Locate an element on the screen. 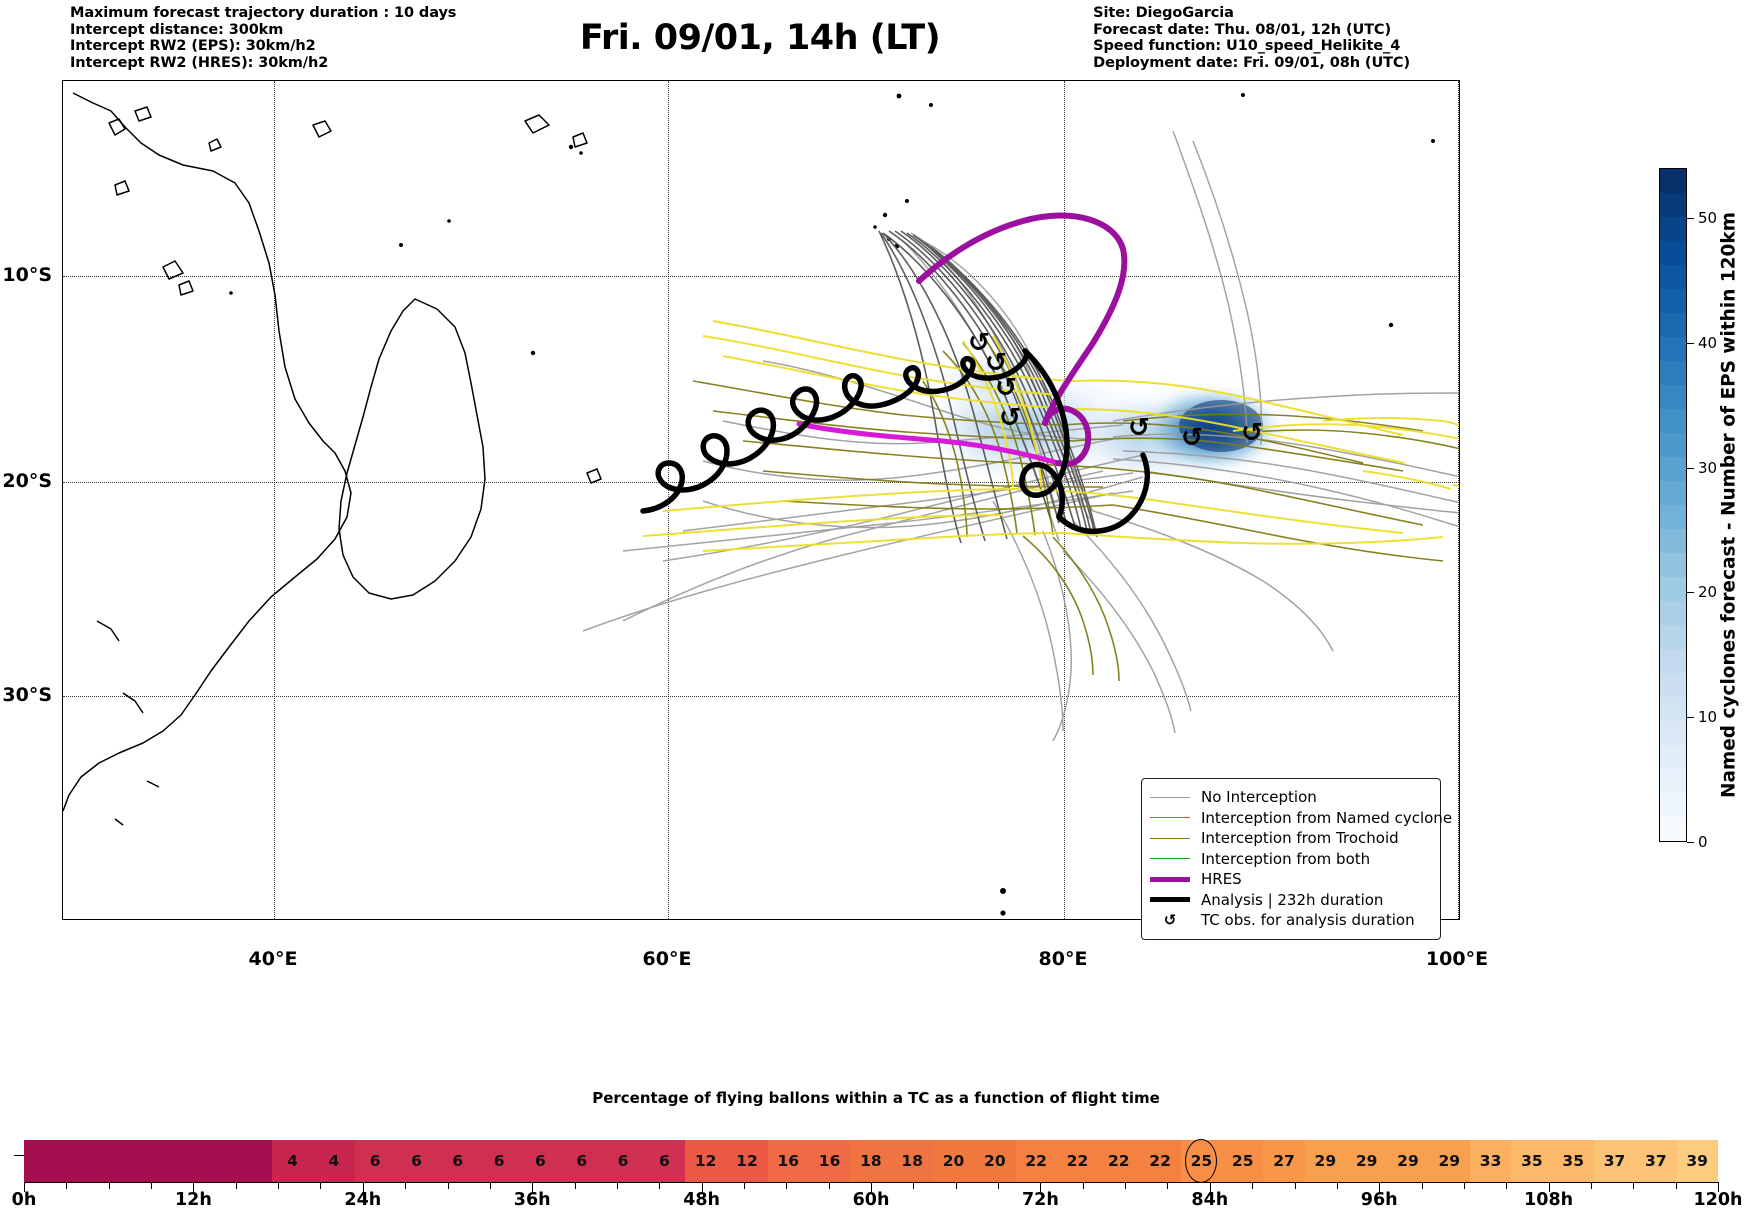 The image size is (1752, 1213). percentage-axis-label: 0h is located at coordinates (24, 1200).